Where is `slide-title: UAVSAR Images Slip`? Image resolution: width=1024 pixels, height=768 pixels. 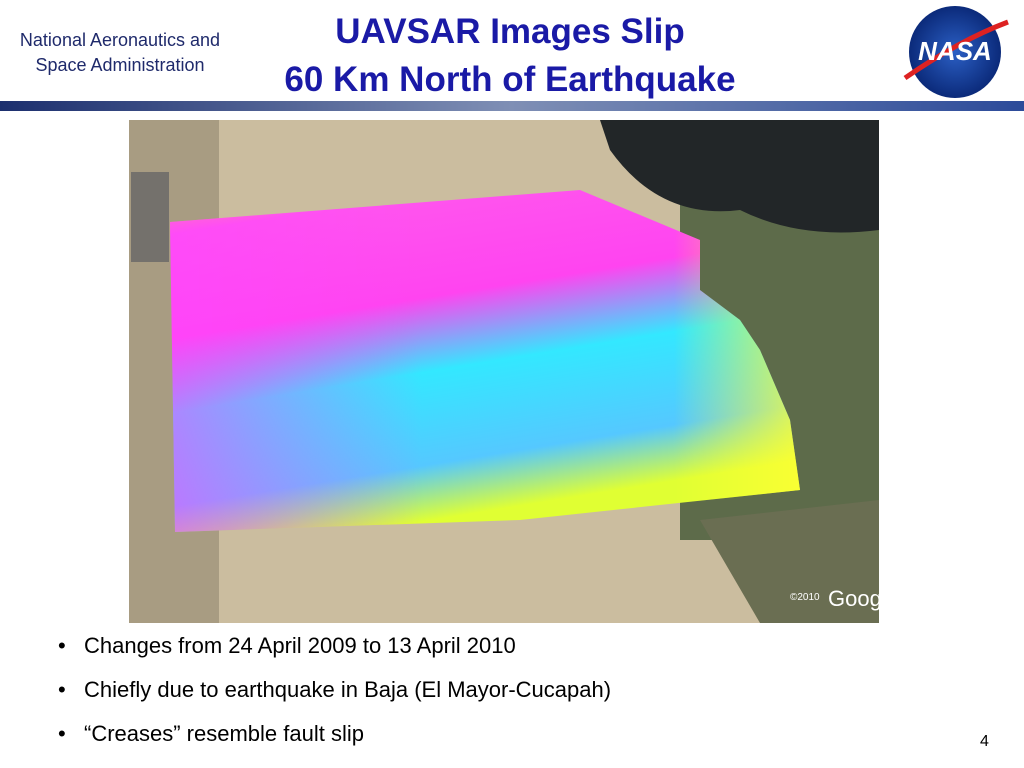
slide-title: UAVSAR Images Slip is located at coordinates (510, 31).